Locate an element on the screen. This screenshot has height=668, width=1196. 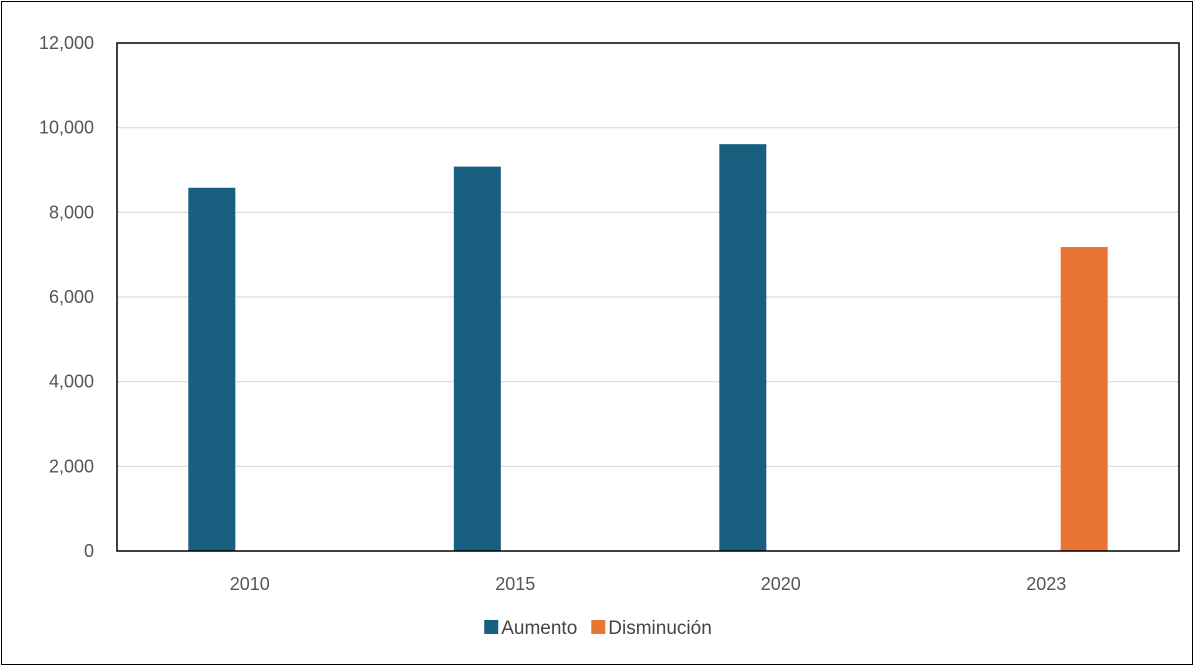
x-tick-label: 2020 is located at coordinates (781, 584).